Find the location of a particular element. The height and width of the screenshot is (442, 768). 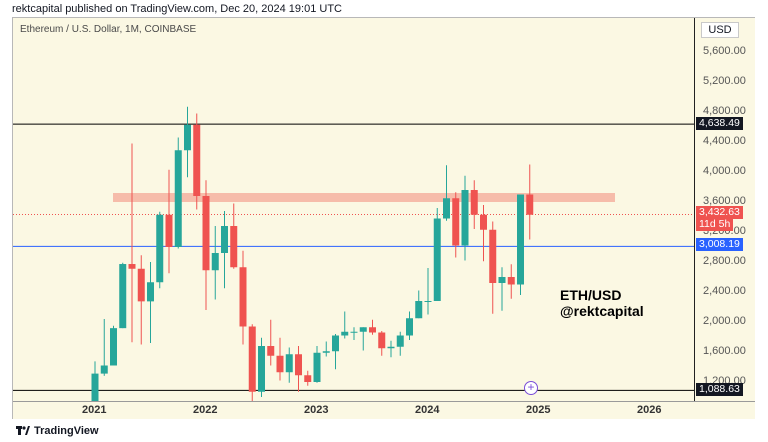

current-price-badge: 3,432.63 is located at coordinates (719, 212).